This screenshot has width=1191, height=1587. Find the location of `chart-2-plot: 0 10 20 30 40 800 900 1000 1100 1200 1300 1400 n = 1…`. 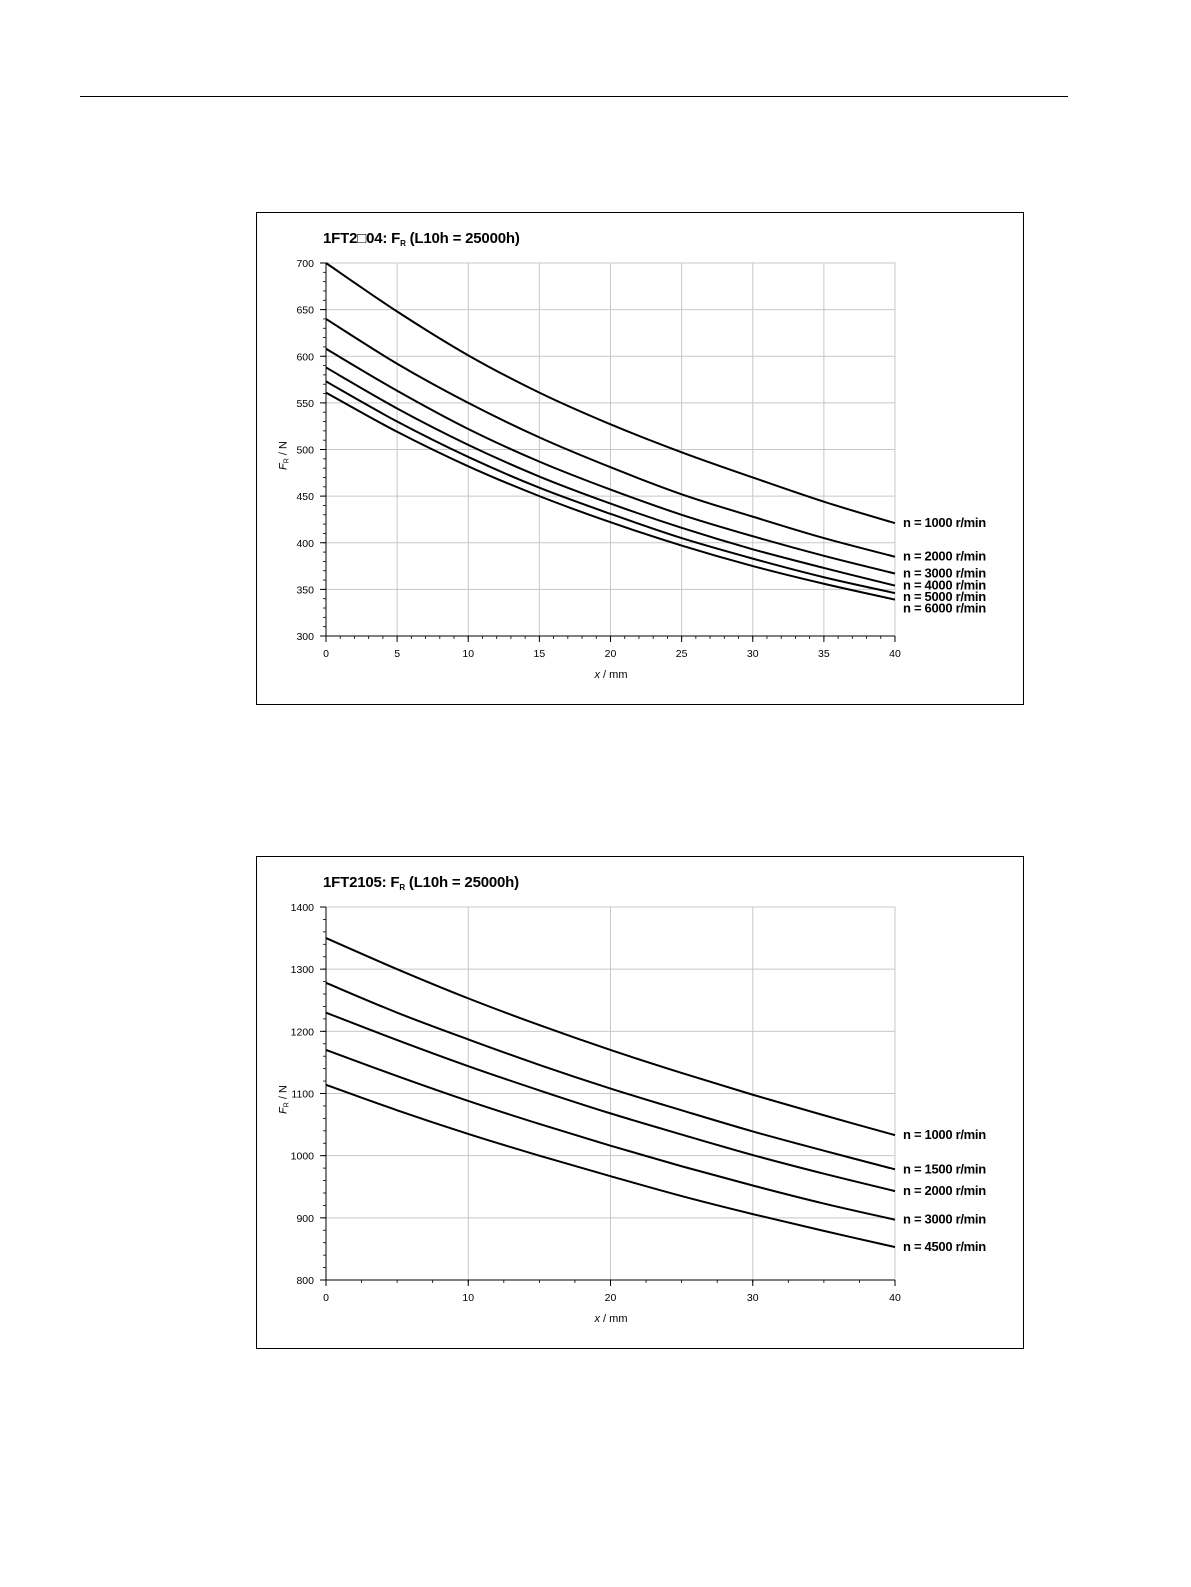

chart-2-plot: 0 10 20 30 40 800 900 1000 1100 1200 1300 1400 n = 1… is located at coordinates (639, 1103).